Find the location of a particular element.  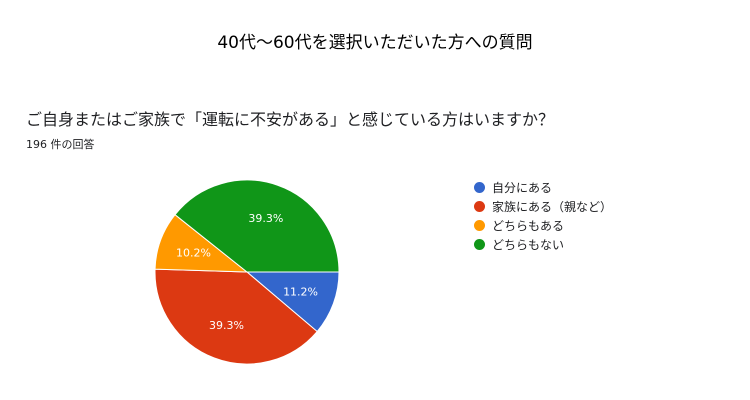

legend-item-1: 自分にある is located at coordinates (543, 187).